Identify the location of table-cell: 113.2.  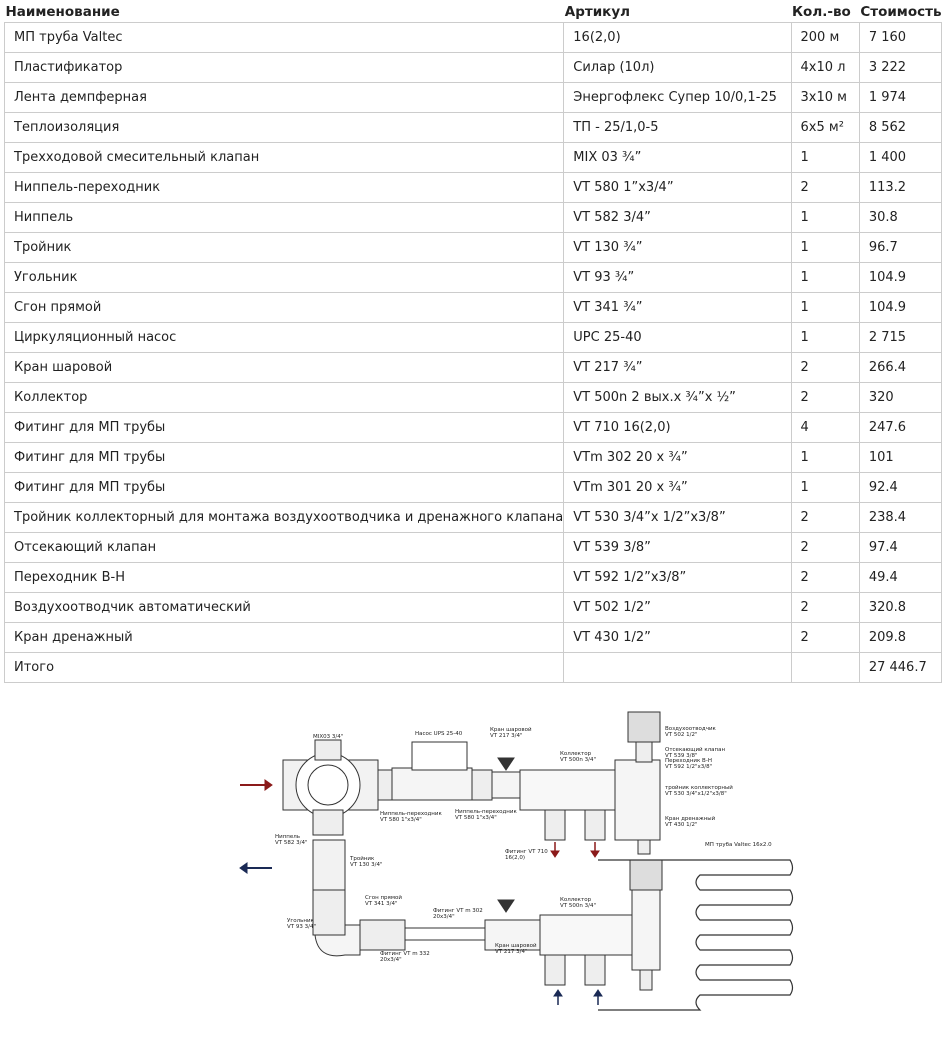
(900, 187).